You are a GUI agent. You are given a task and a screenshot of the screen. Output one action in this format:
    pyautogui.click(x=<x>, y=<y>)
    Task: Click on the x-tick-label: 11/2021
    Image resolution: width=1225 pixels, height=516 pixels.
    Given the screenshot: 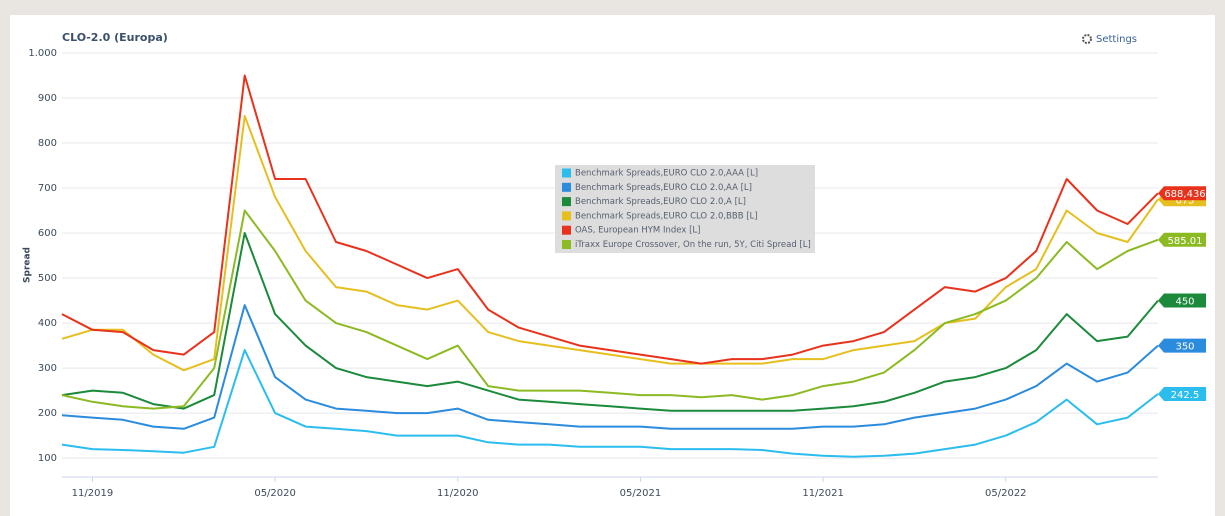 What is the action you would take?
    pyautogui.click(x=823, y=493)
    